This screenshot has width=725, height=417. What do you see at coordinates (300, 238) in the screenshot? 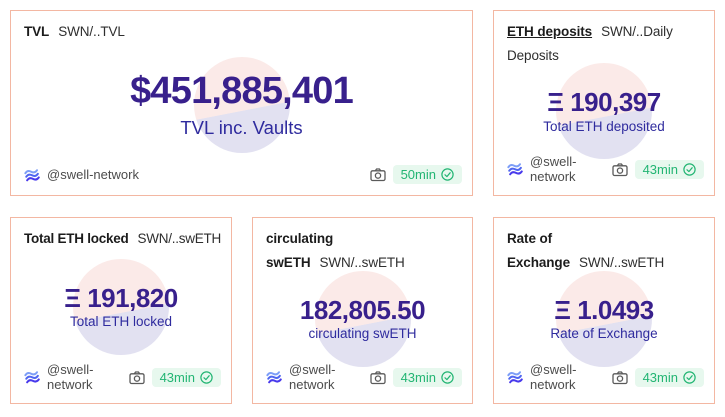
I see `widget-title-link: circulating` at bounding box center [300, 238].